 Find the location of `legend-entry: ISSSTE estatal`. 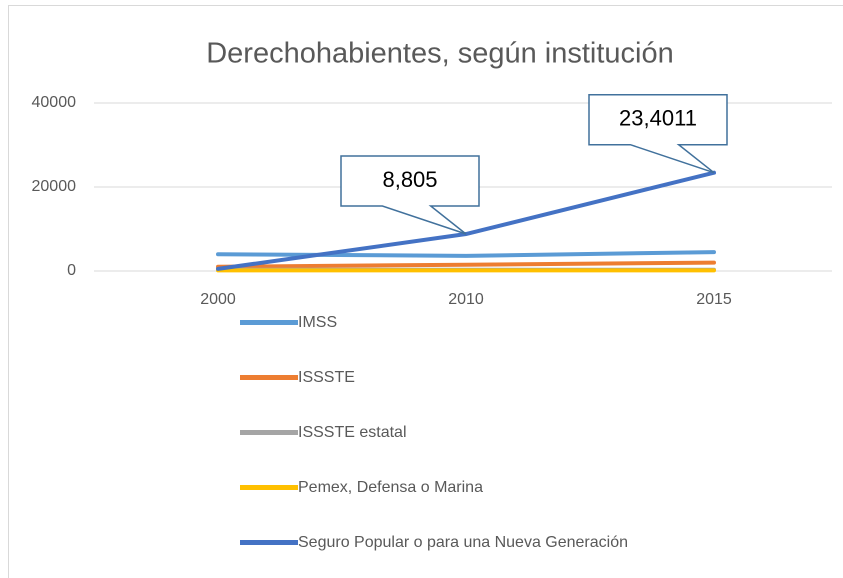

legend-entry: ISSSTE estatal is located at coordinates (439, 433).